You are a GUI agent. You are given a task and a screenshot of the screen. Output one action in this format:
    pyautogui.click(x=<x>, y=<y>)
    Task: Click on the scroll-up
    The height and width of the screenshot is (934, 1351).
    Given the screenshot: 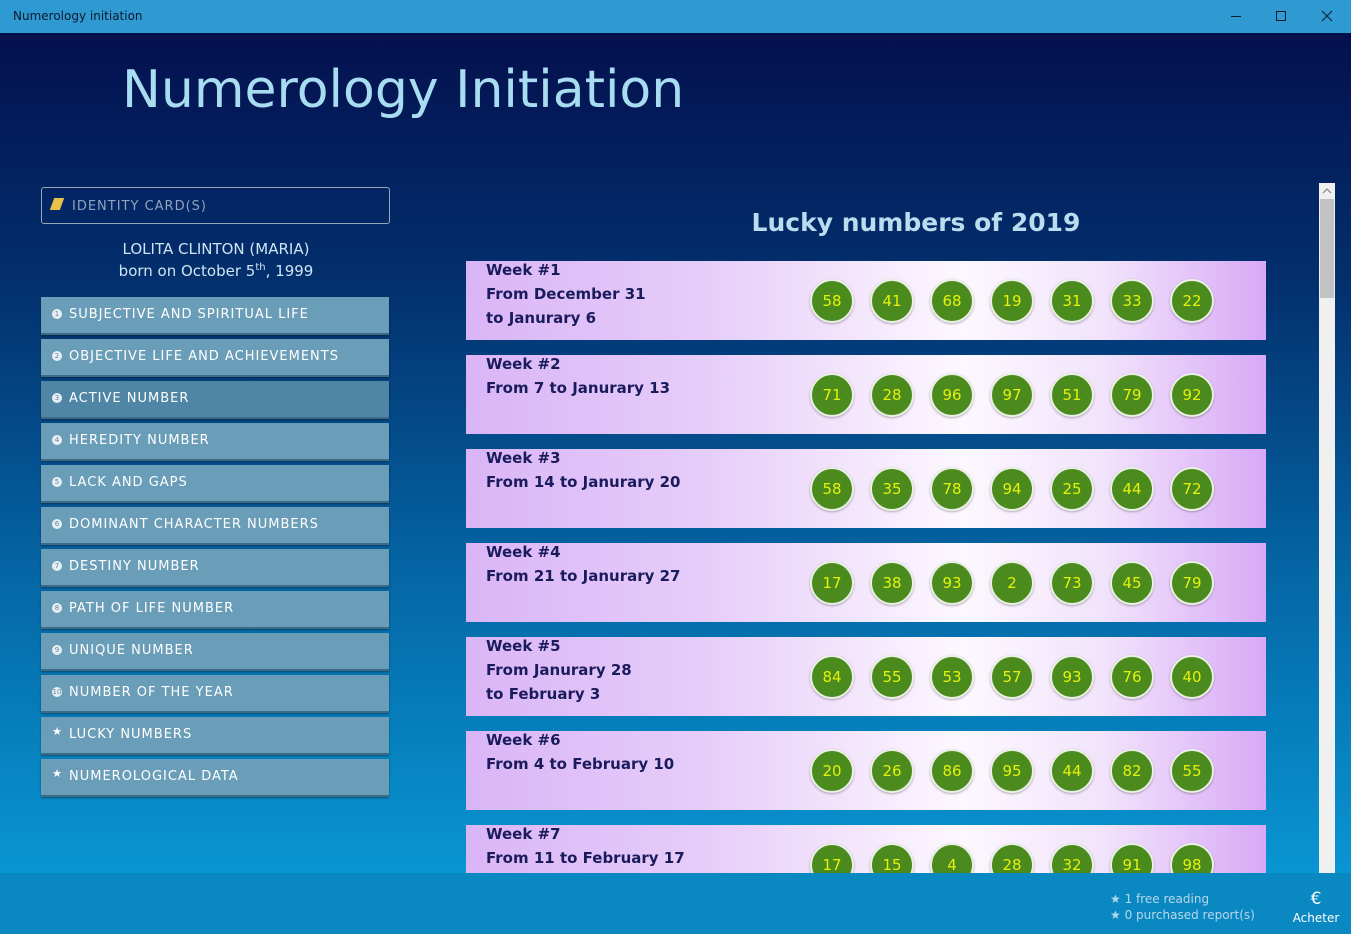 What is the action you would take?
    pyautogui.click(x=1327, y=191)
    